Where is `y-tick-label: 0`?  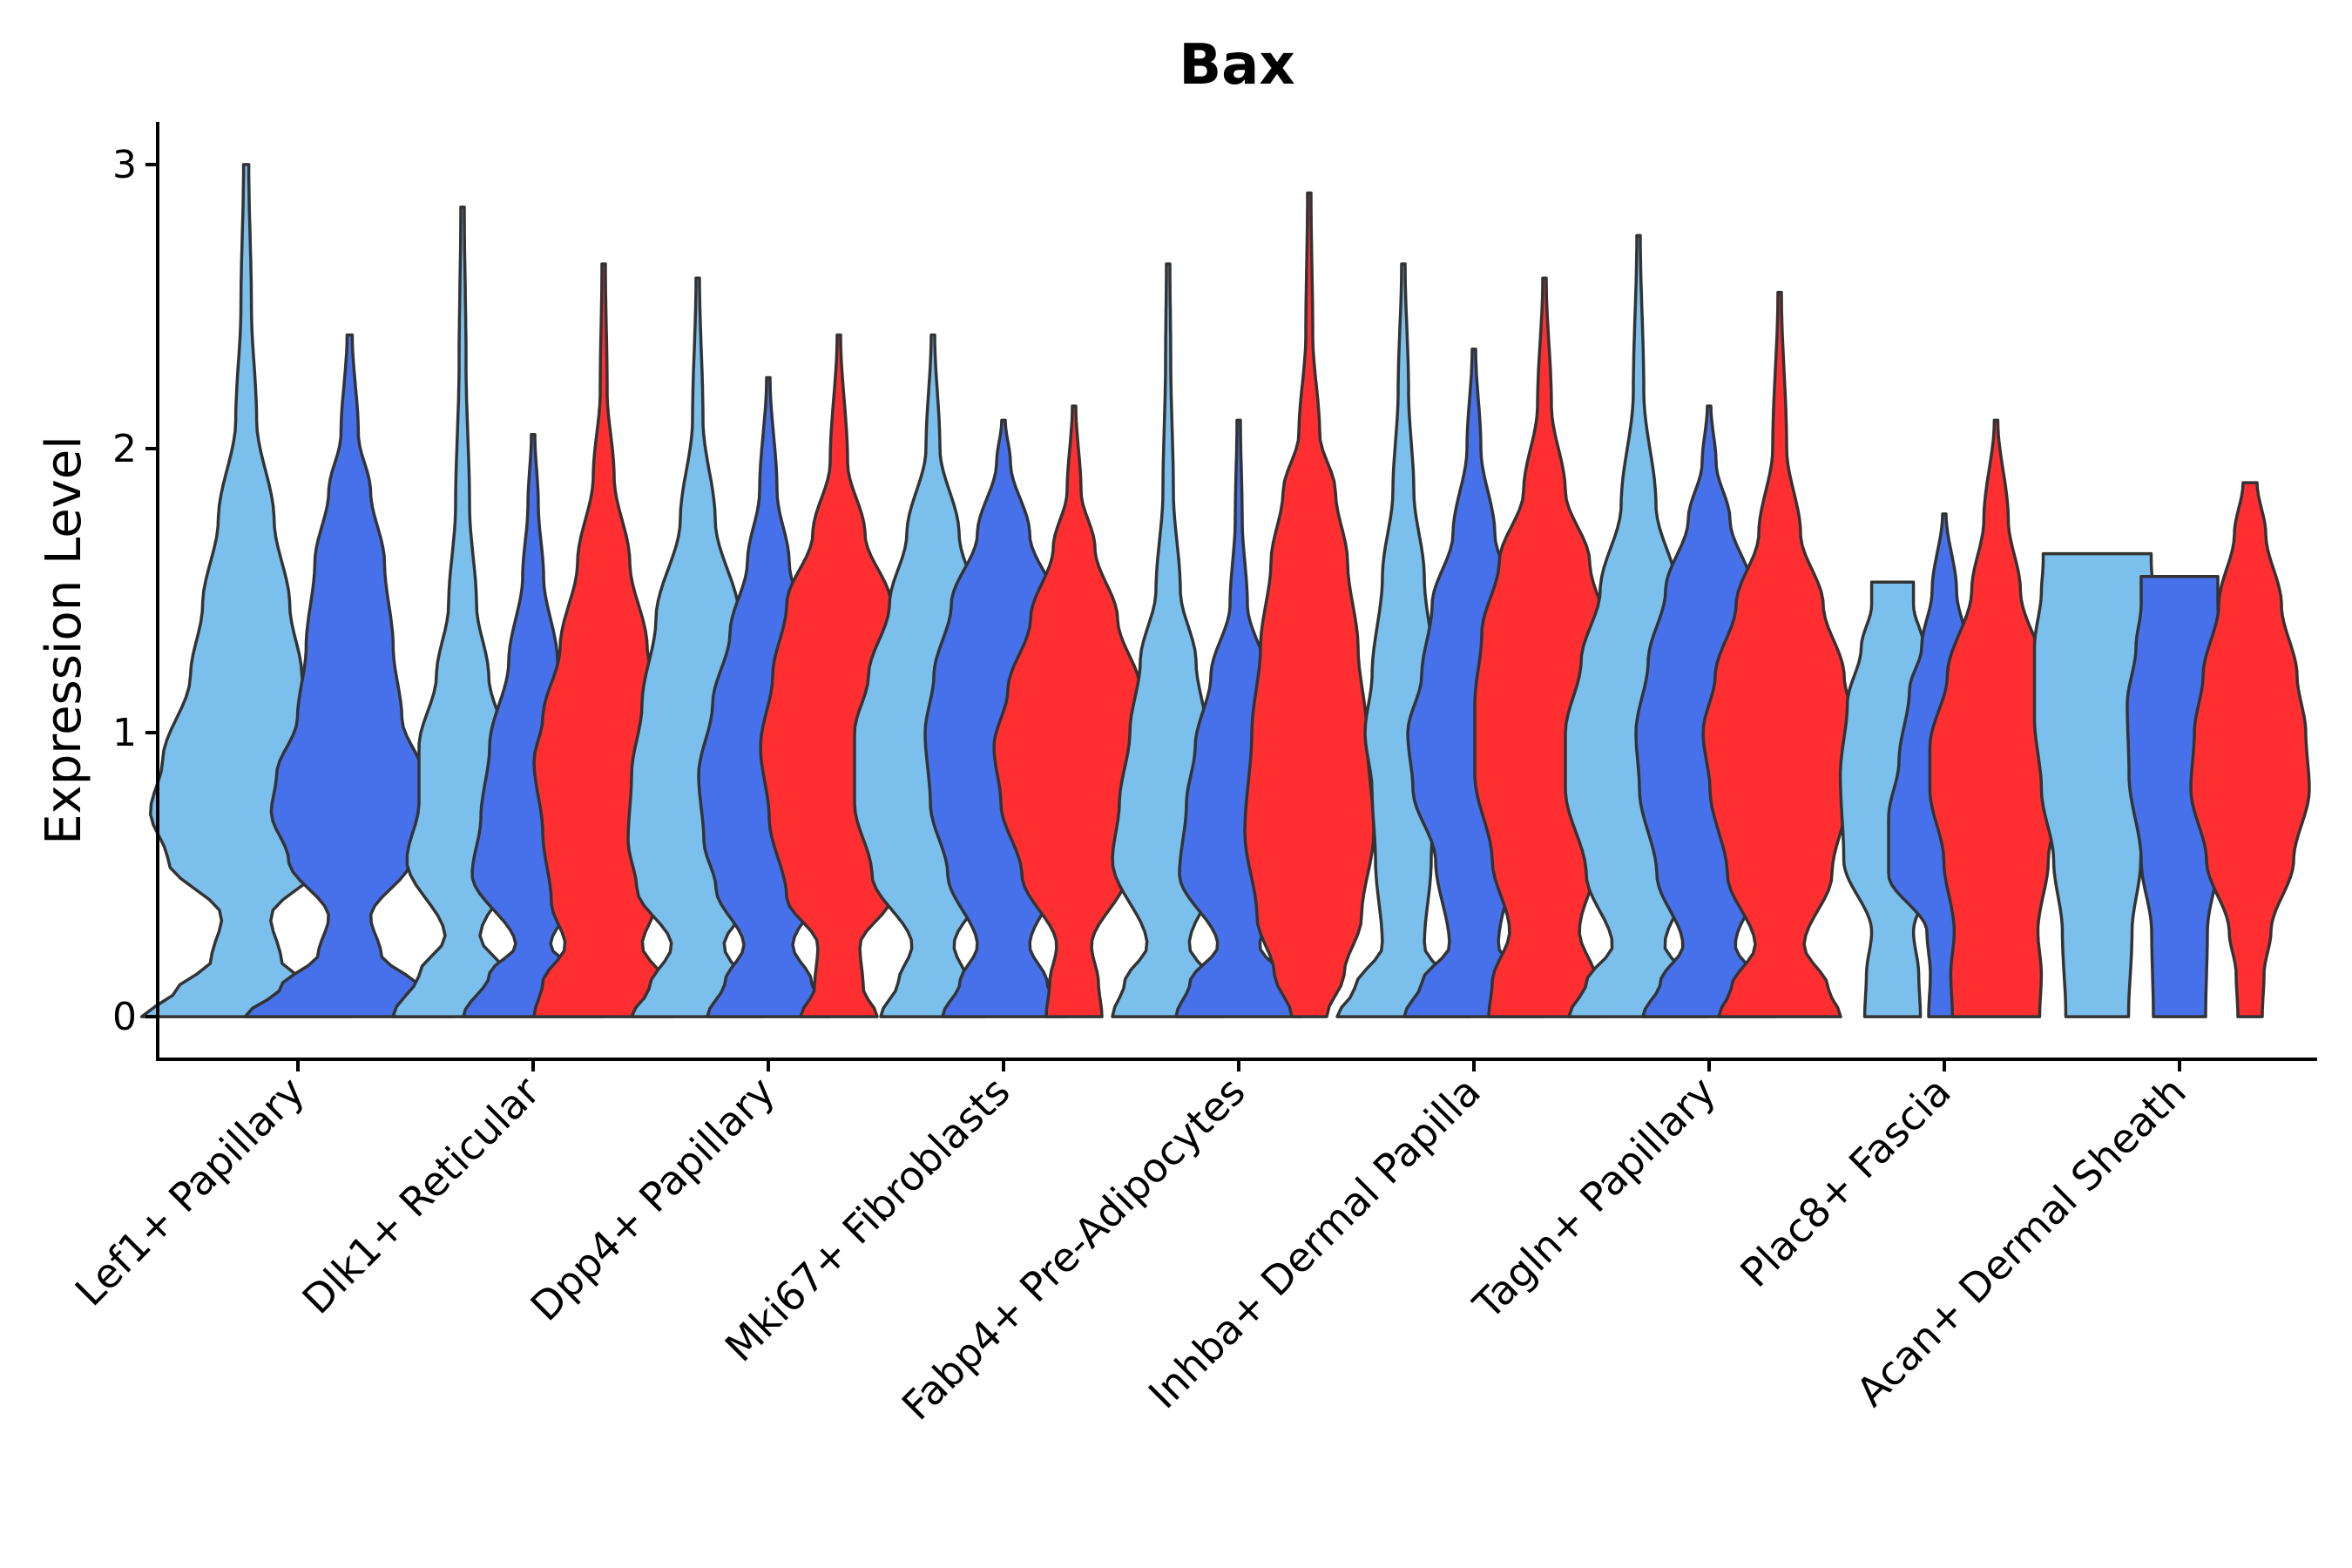
y-tick-label: 0 is located at coordinates (125, 1017).